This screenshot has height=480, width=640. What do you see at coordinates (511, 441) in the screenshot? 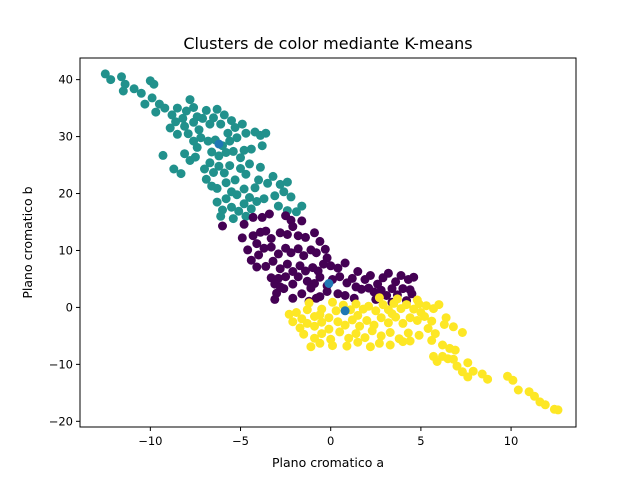
I see `x-tick-label: 10` at bounding box center [511, 441].